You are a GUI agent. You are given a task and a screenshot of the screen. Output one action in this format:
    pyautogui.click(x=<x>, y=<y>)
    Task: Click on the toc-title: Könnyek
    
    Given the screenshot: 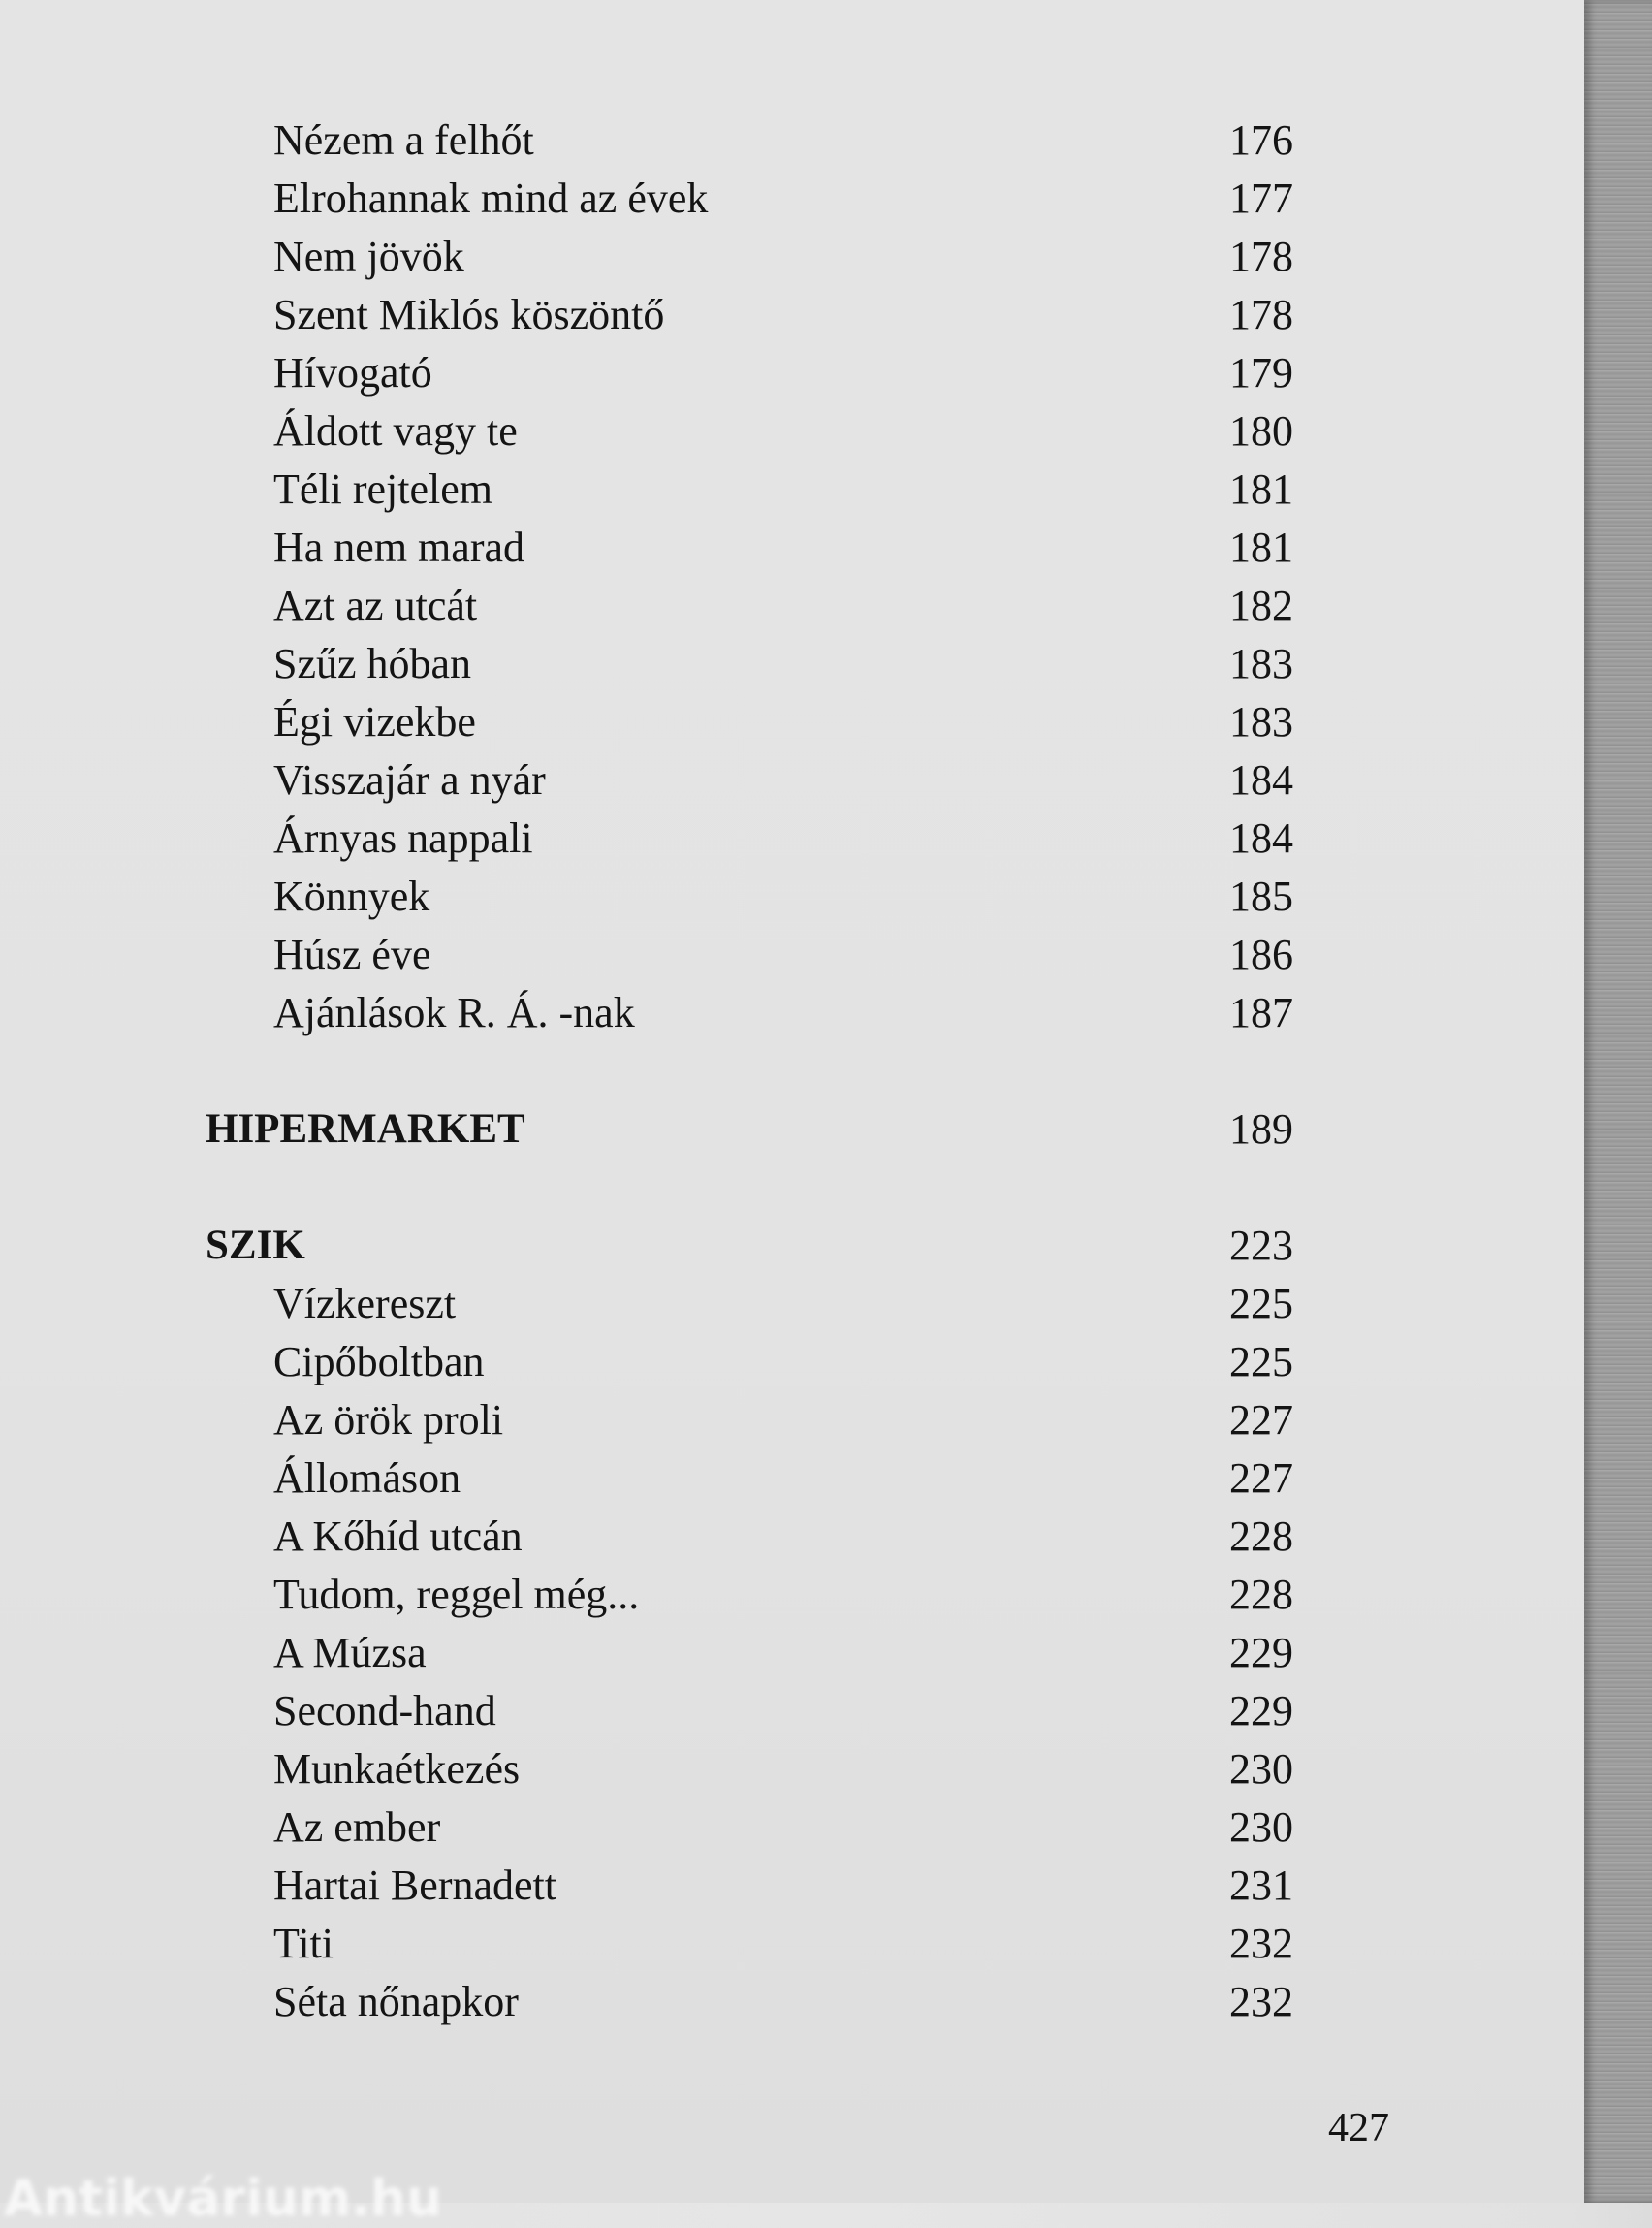 What is the action you would take?
    pyautogui.click(x=351, y=897)
    